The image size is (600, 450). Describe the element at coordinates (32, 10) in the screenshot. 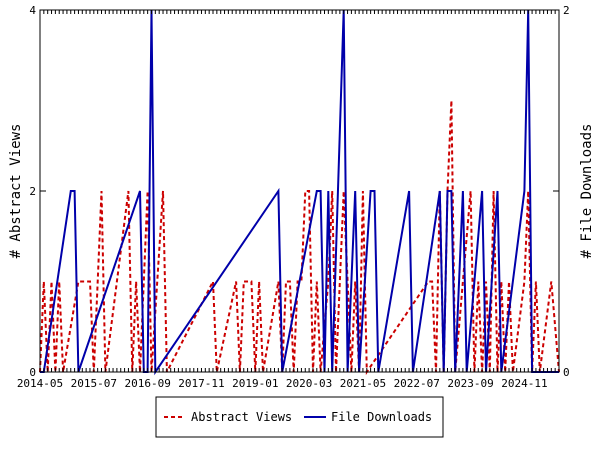

I see `y-tick-label-left: 4` at that location.